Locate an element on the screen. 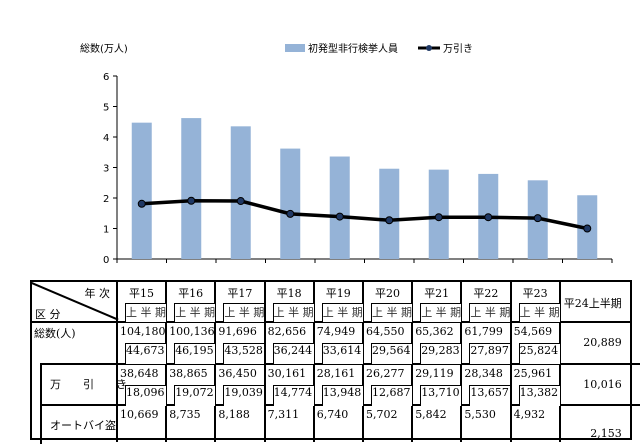  half-year-value: 19,072 is located at coordinates (195, 395).